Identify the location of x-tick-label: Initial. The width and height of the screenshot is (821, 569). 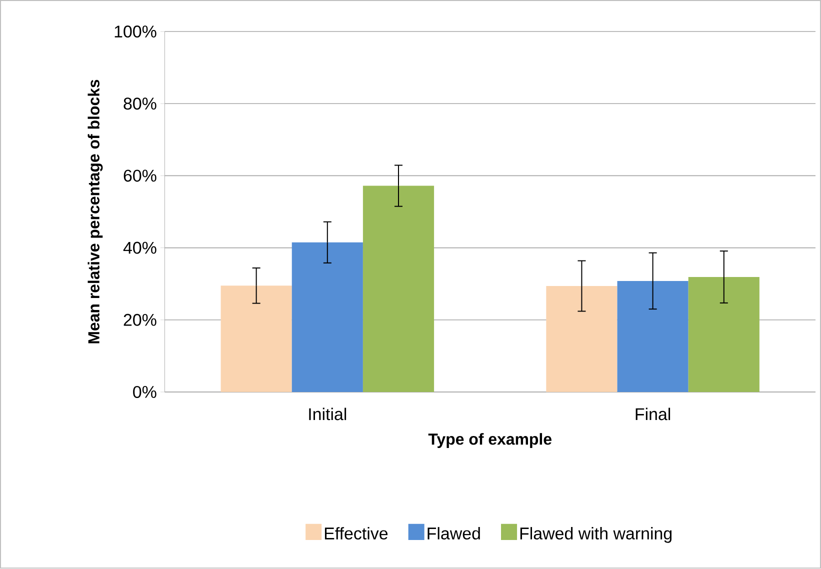
(327, 414).